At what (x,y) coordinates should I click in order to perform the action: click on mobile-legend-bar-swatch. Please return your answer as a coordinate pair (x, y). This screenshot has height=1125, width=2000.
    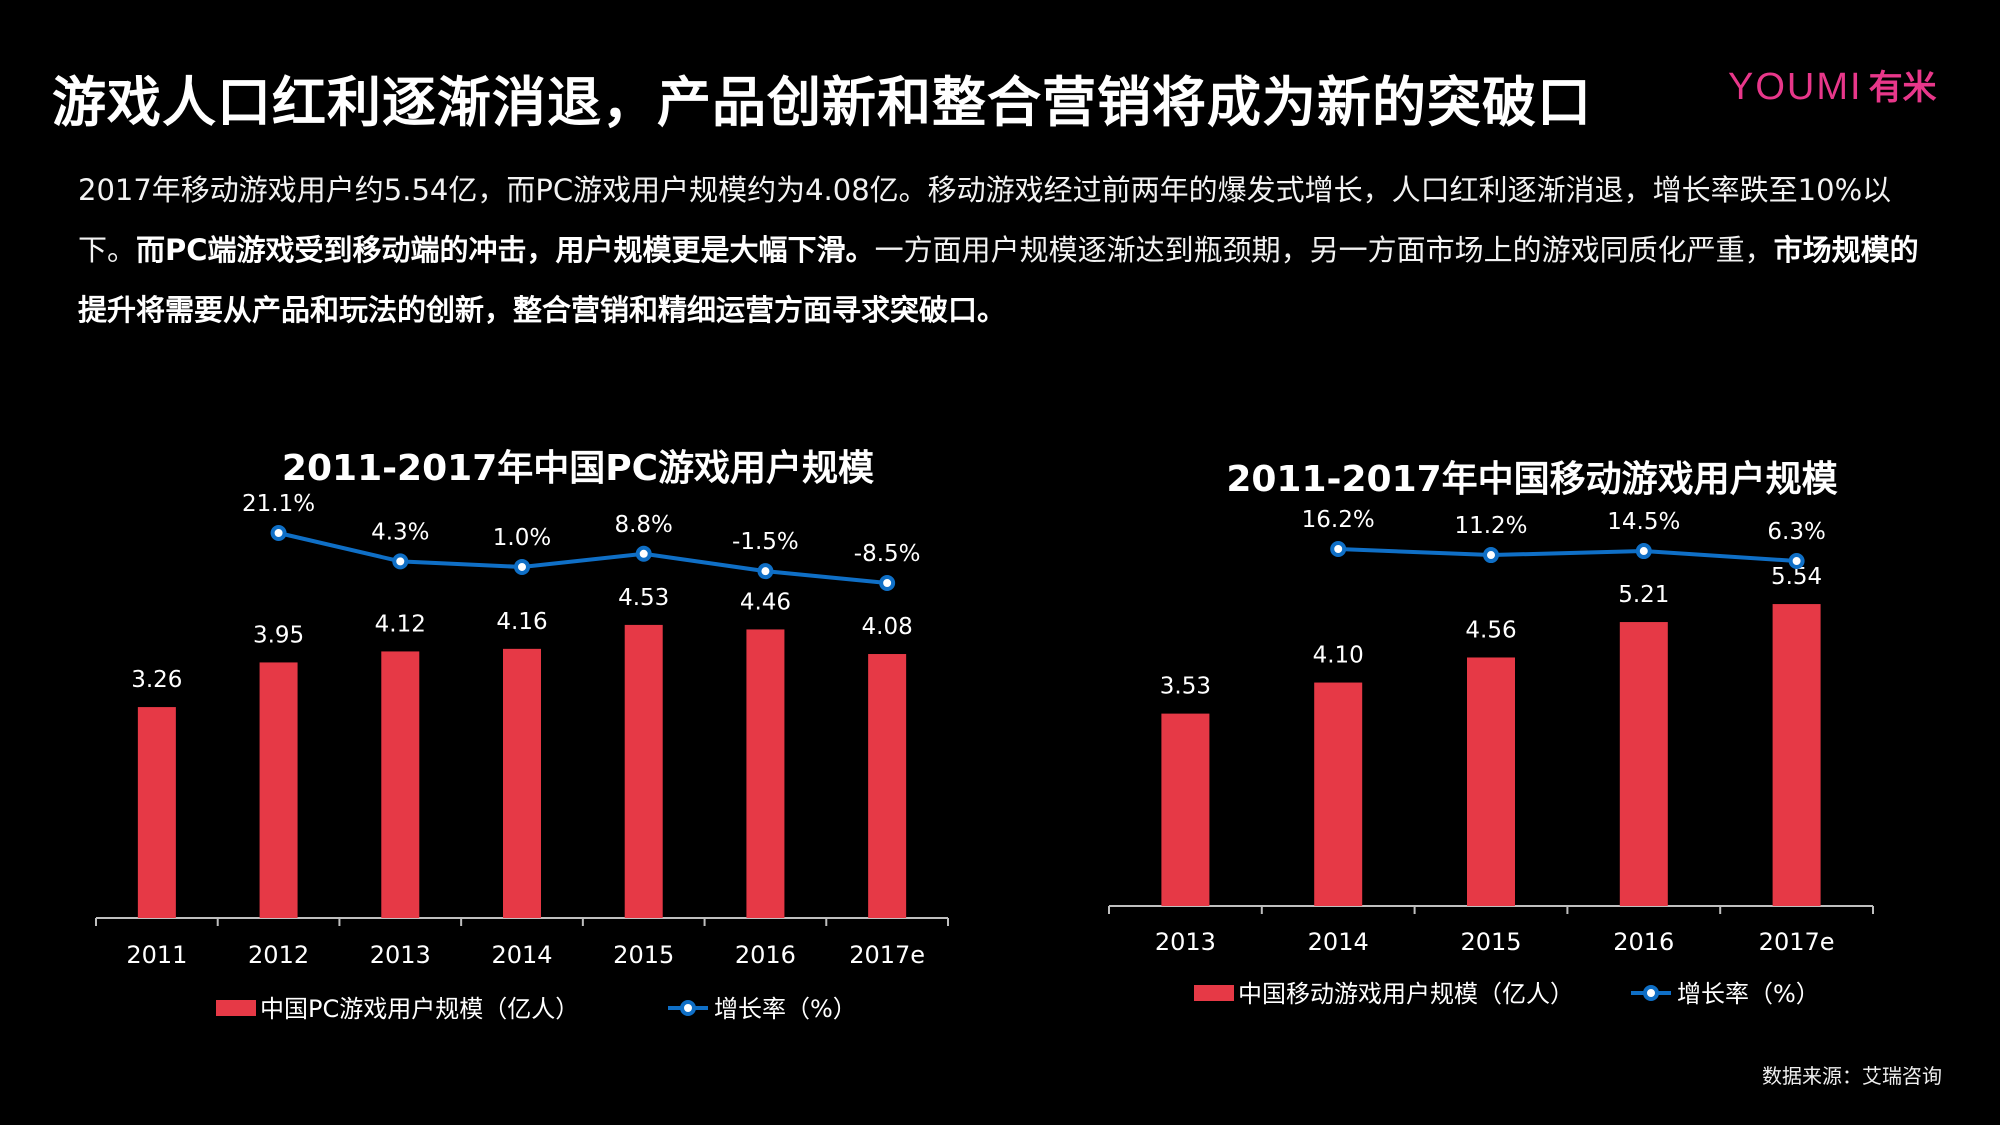
    Looking at the image, I should click on (1214, 993).